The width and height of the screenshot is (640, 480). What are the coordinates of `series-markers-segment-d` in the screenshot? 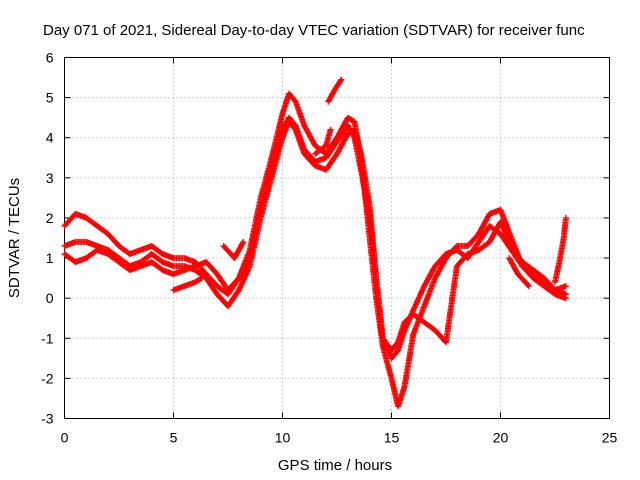 It's located at (187, 284).